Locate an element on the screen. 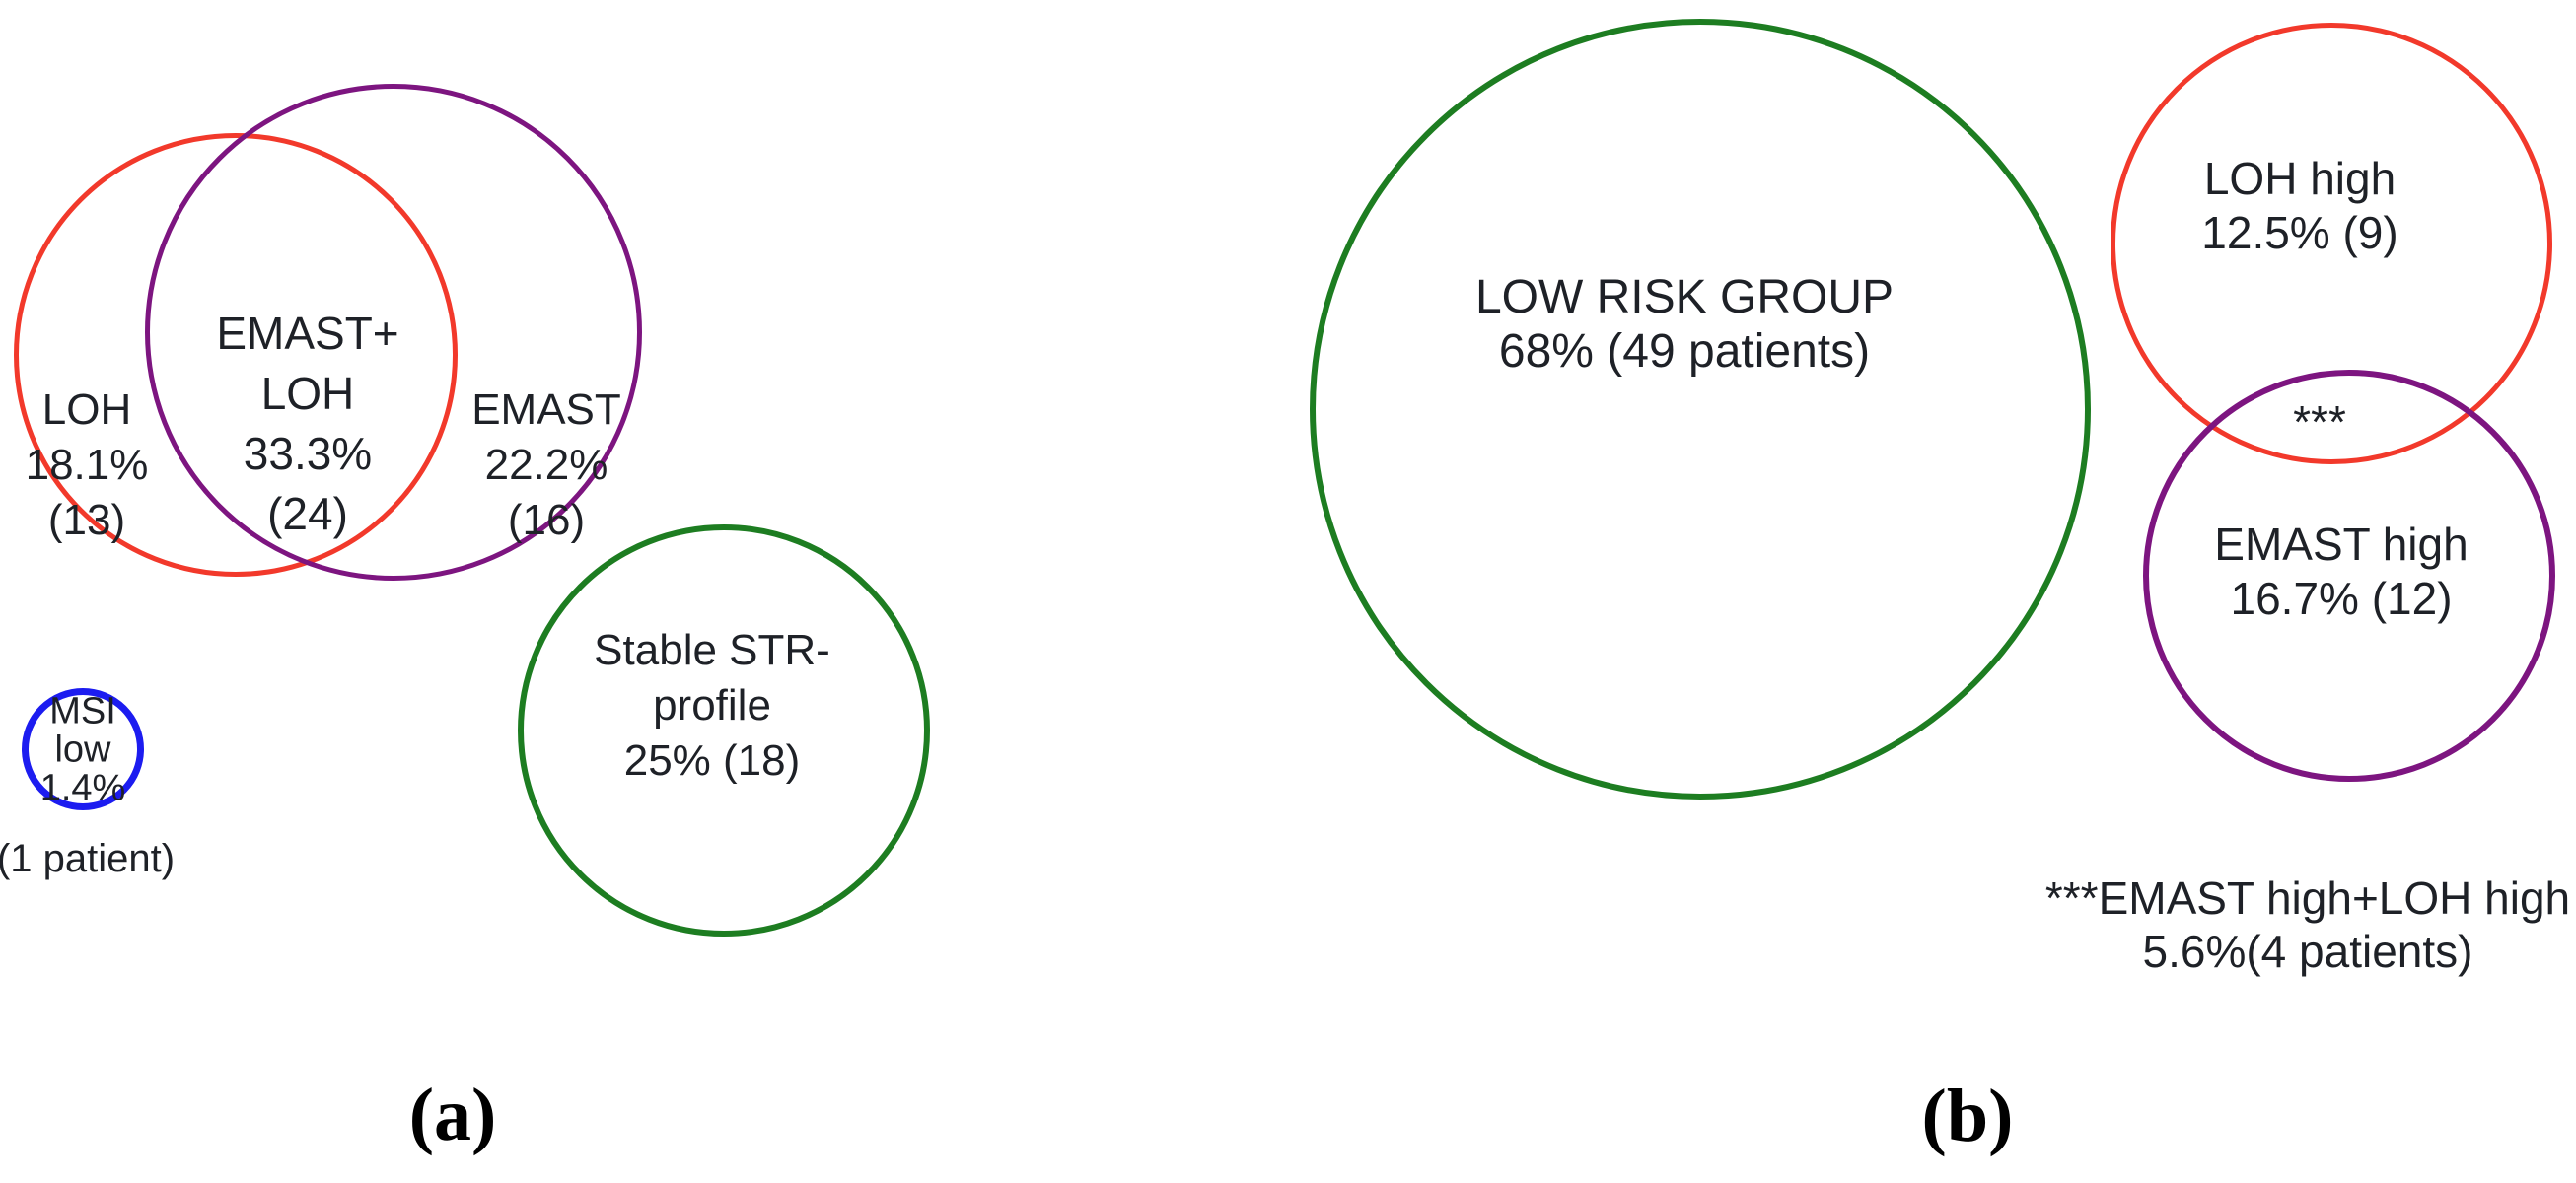  label-line: 5.6%(4 patients) is located at coordinates (2307, 951).